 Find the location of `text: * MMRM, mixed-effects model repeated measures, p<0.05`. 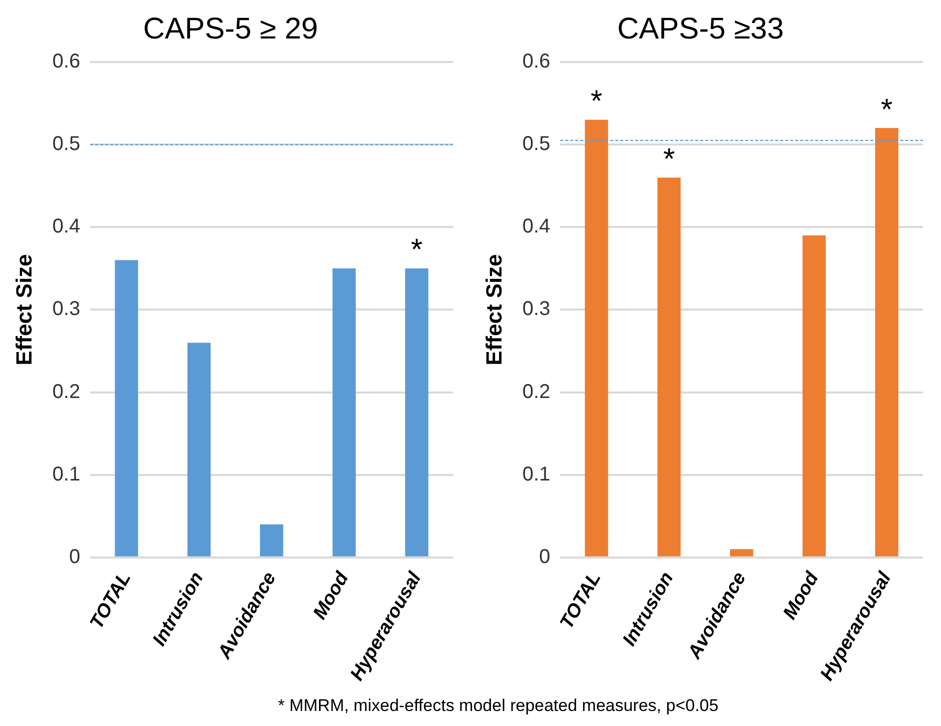

text: * MMRM, mixed-effects model repeated measures, p<0.05 is located at coordinates (498, 706).